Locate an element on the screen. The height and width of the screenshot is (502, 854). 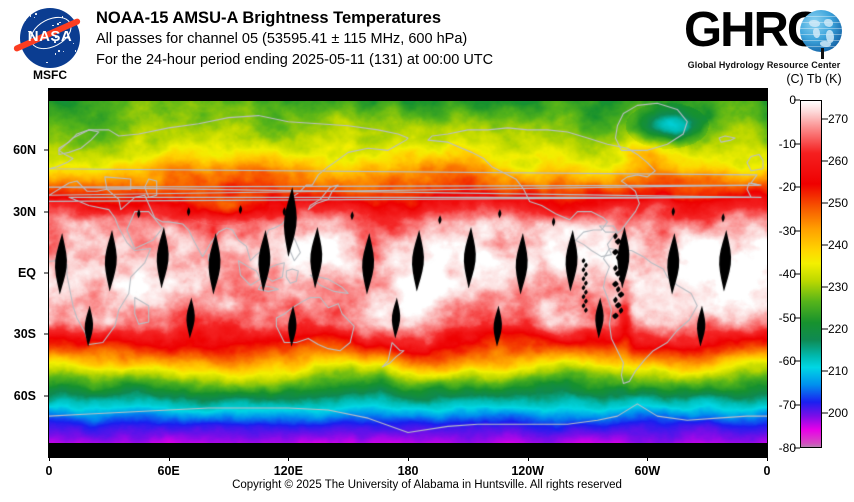
ghrc-tagline: Global Hydrology Resource Center is located at coordinates (764, 65).